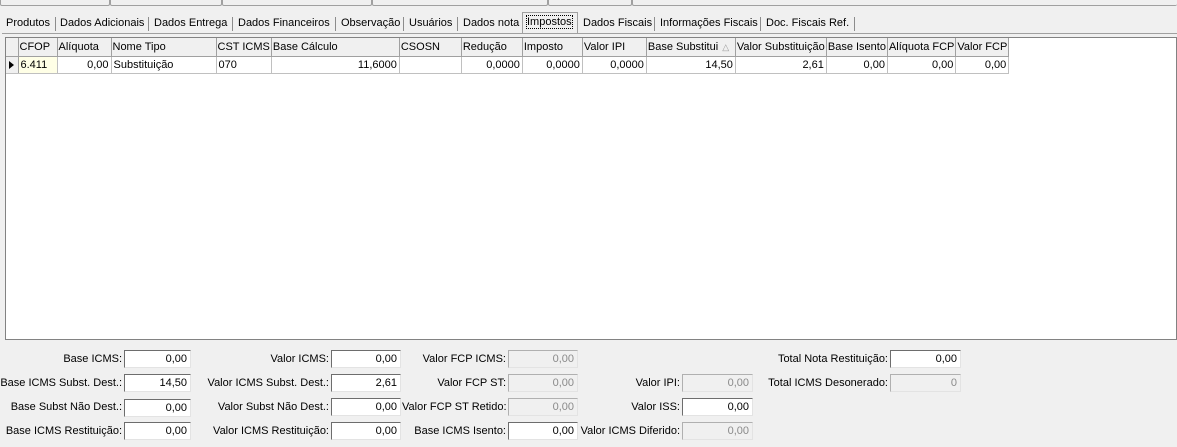 This screenshot has height=447, width=1177. I want to click on tab-panel-border, so click(589, 33).